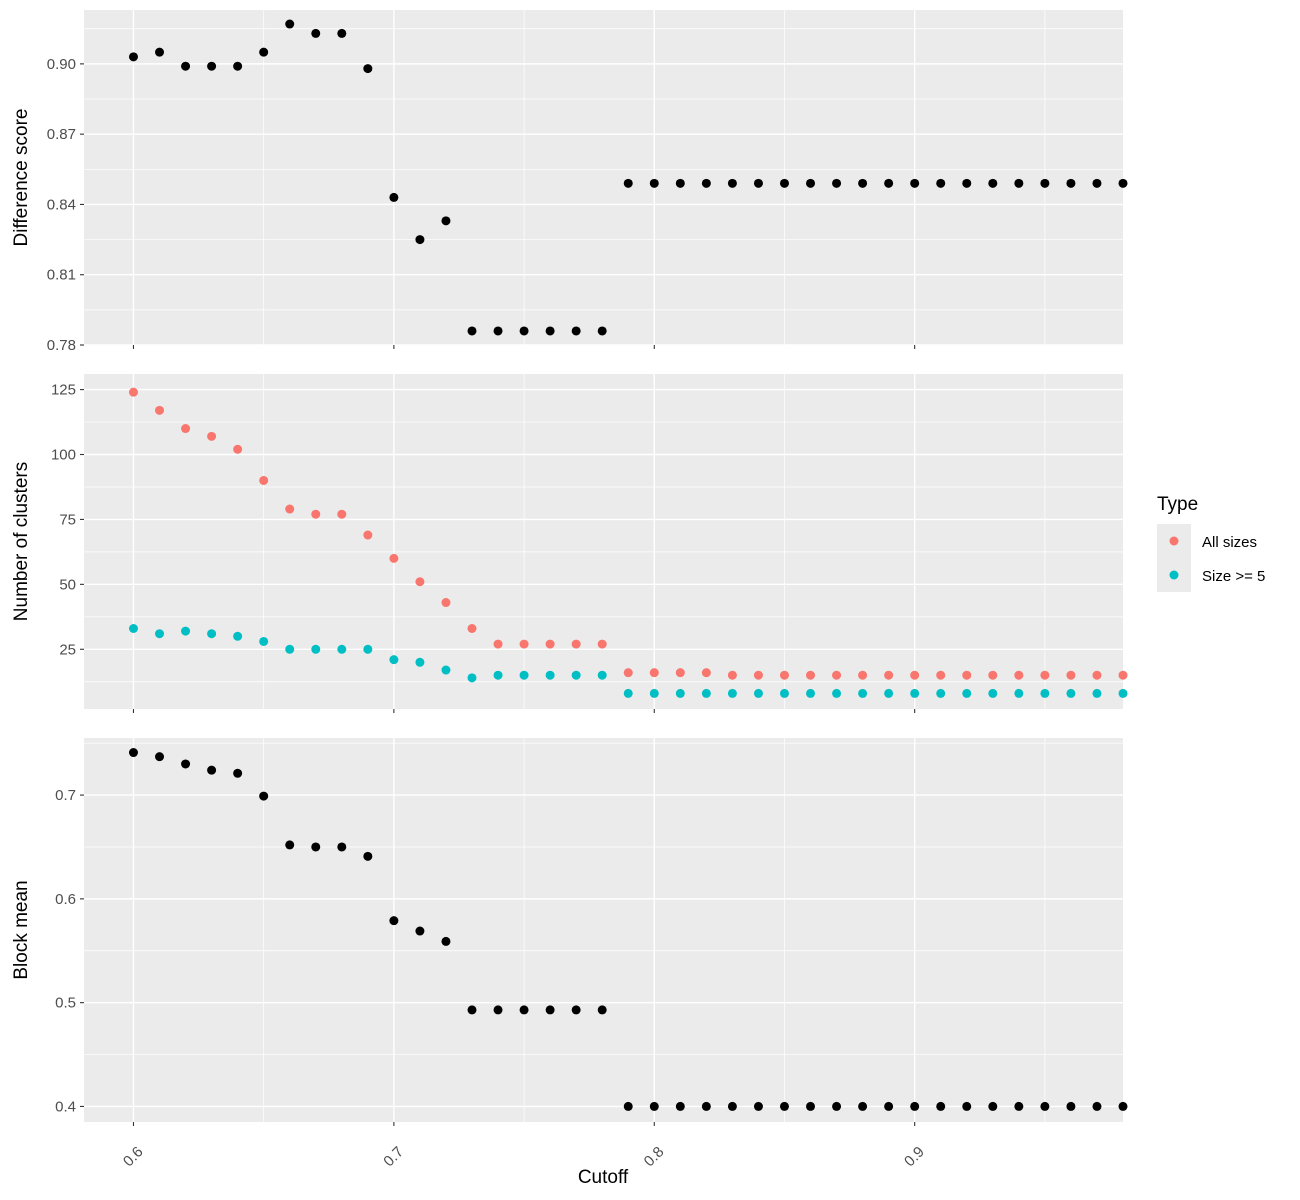 The width and height of the screenshot is (1300, 1200). What do you see at coordinates (603, 1177) in the screenshot?
I see `x-axis-title: Cutoff` at bounding box center [603, 1177].